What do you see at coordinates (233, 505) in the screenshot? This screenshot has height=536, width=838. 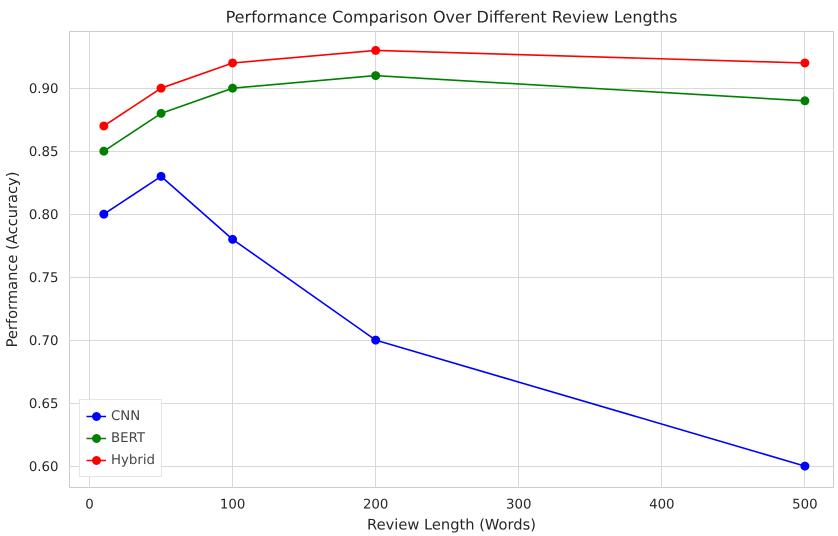 I see `x-tick-label: 100` at bounding box center [233, 505].